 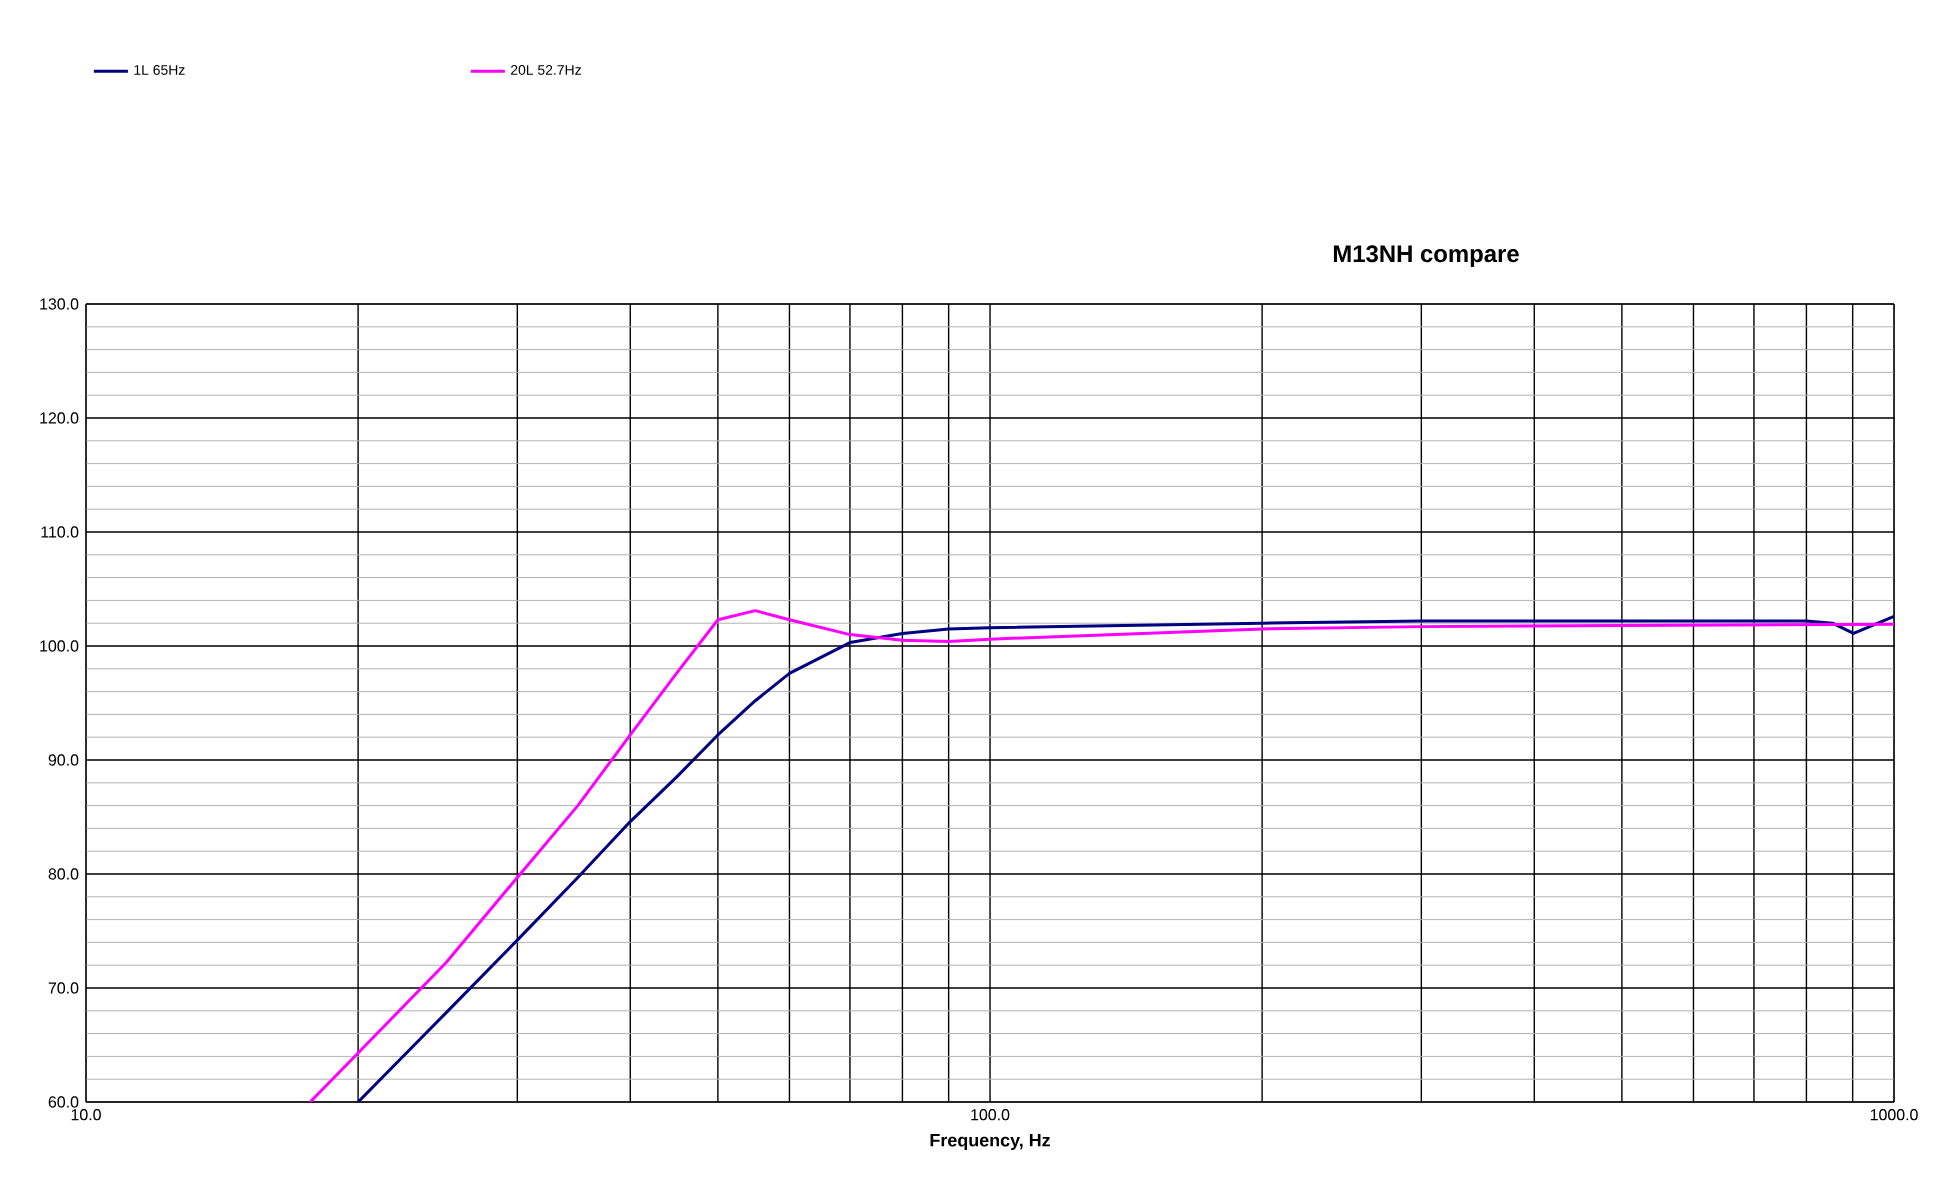 What do you see at coordinates (990, 1142) in the screenshot?
I see `x-axis-title: Frequency, Hz` at bounding box center [990, 1142].